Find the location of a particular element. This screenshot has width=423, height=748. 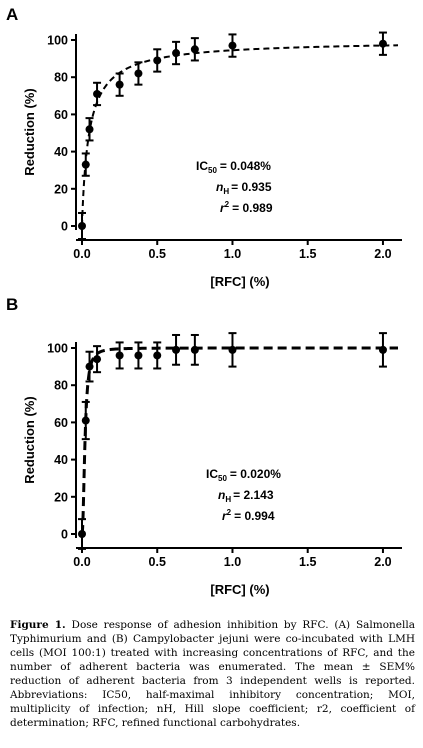

panel-b-nh-value: = 2.143 is located at coordinates (253, 495).